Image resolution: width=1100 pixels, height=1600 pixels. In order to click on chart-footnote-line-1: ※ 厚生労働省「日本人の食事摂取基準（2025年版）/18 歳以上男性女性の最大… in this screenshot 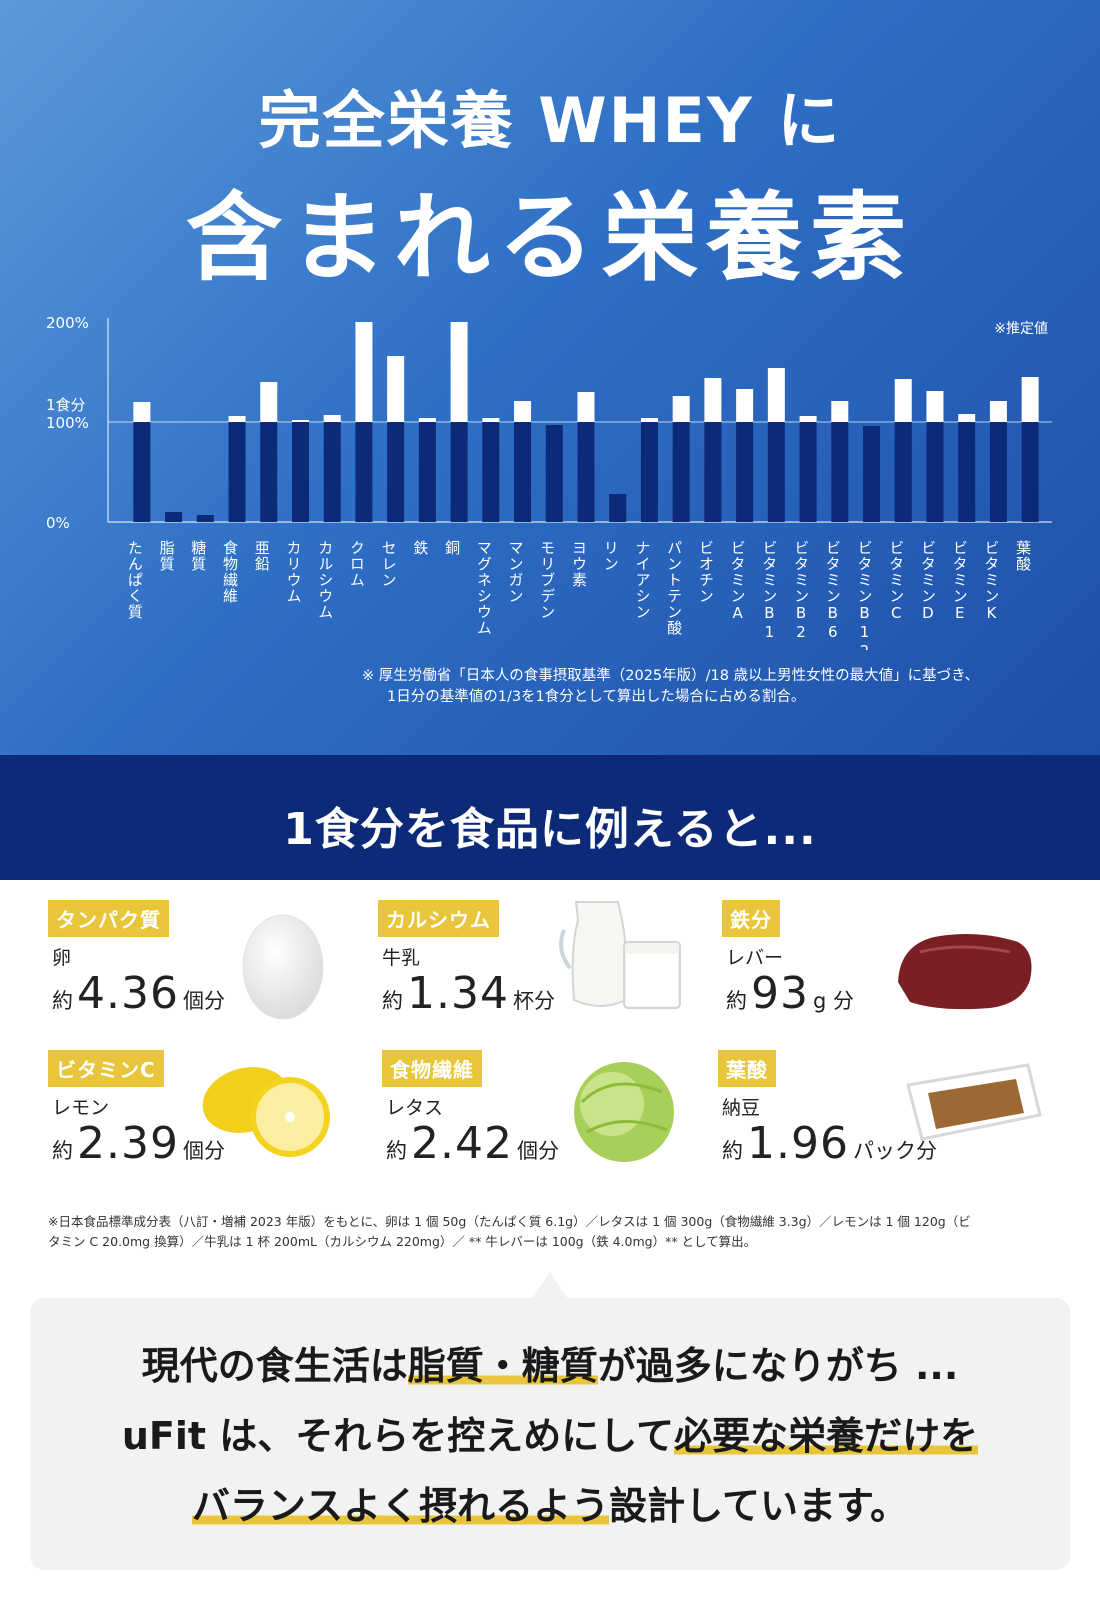, I will do `click(671, 676)`.